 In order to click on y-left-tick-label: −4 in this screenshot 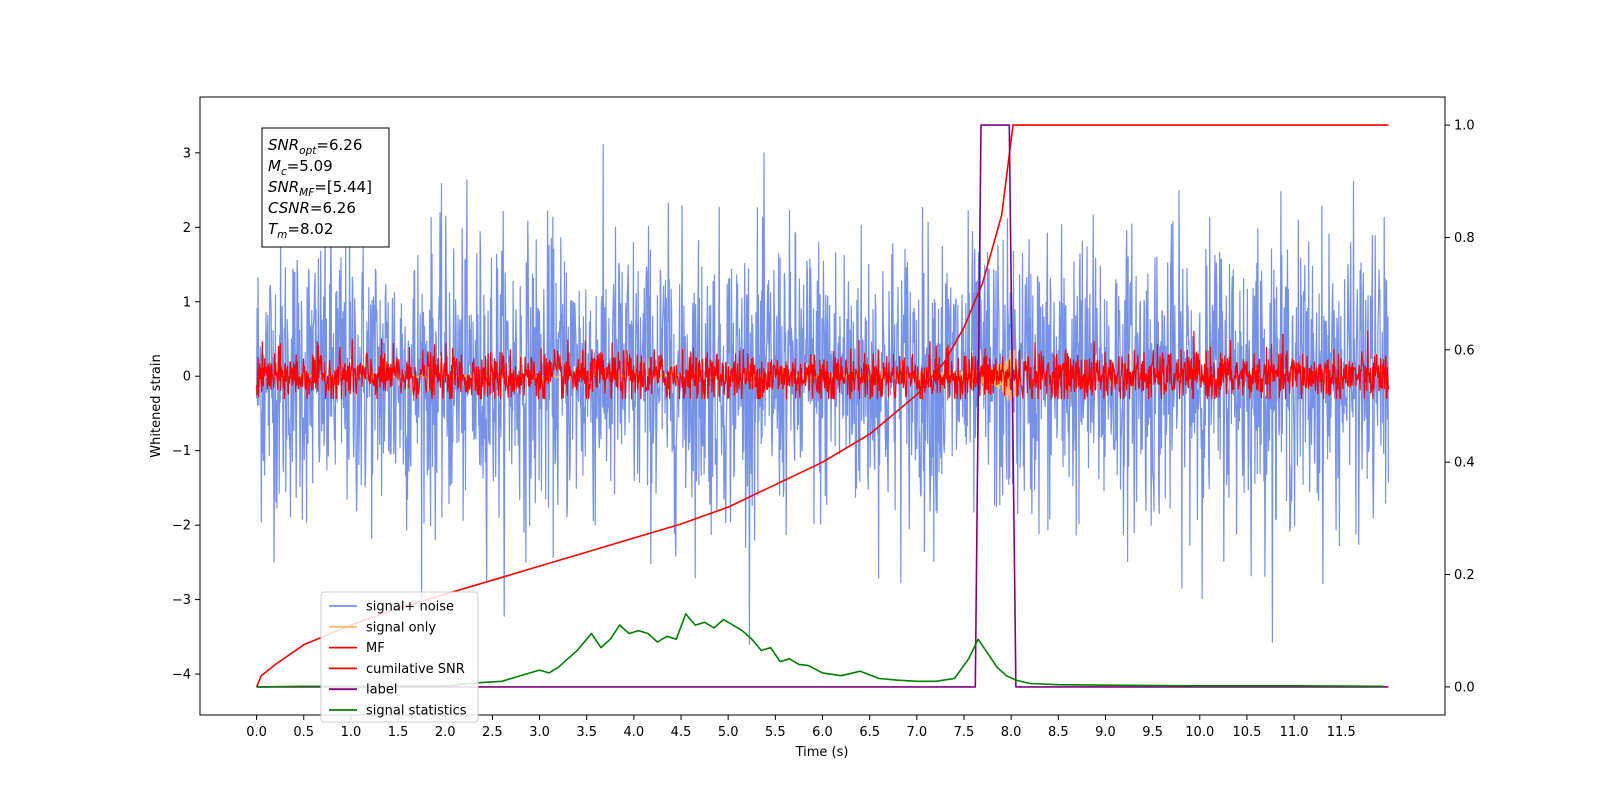, I will do `click(181, 675)`.